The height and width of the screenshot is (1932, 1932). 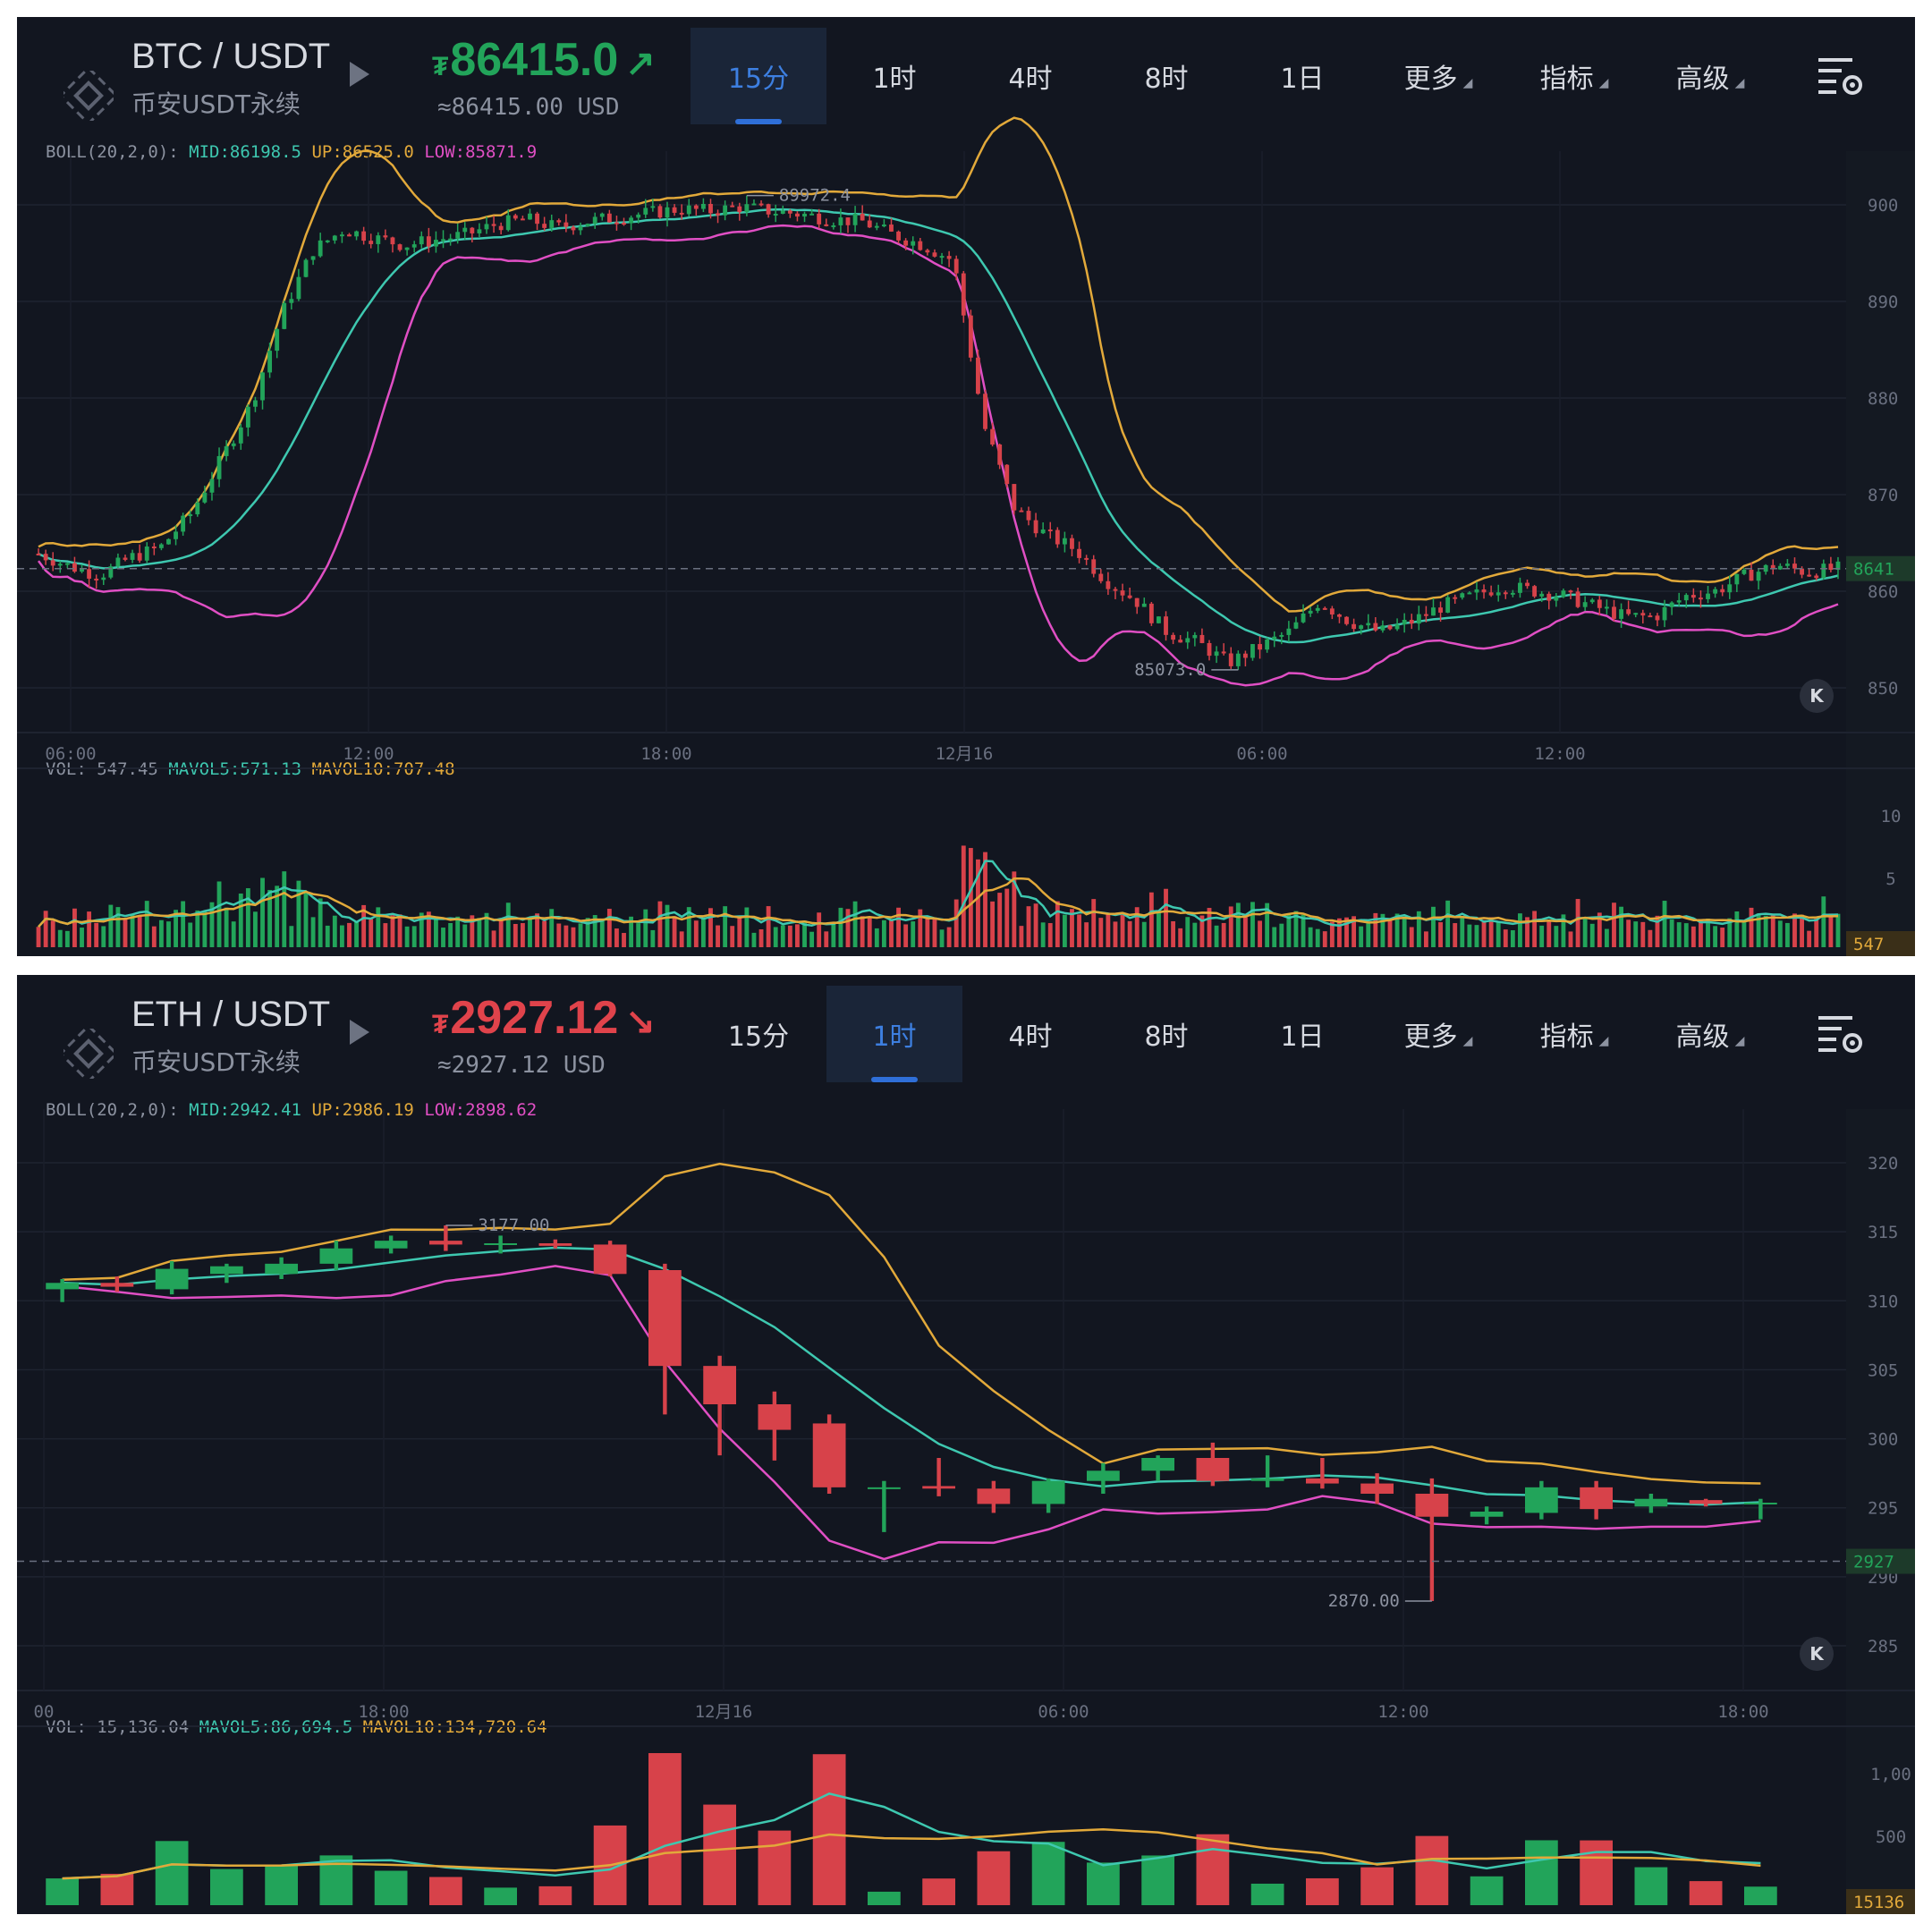 What do you see at coordinates (1891, 1837) in the screenshot?
I see `volume-tick-label: 500` at bounding box center [1891, 1837].